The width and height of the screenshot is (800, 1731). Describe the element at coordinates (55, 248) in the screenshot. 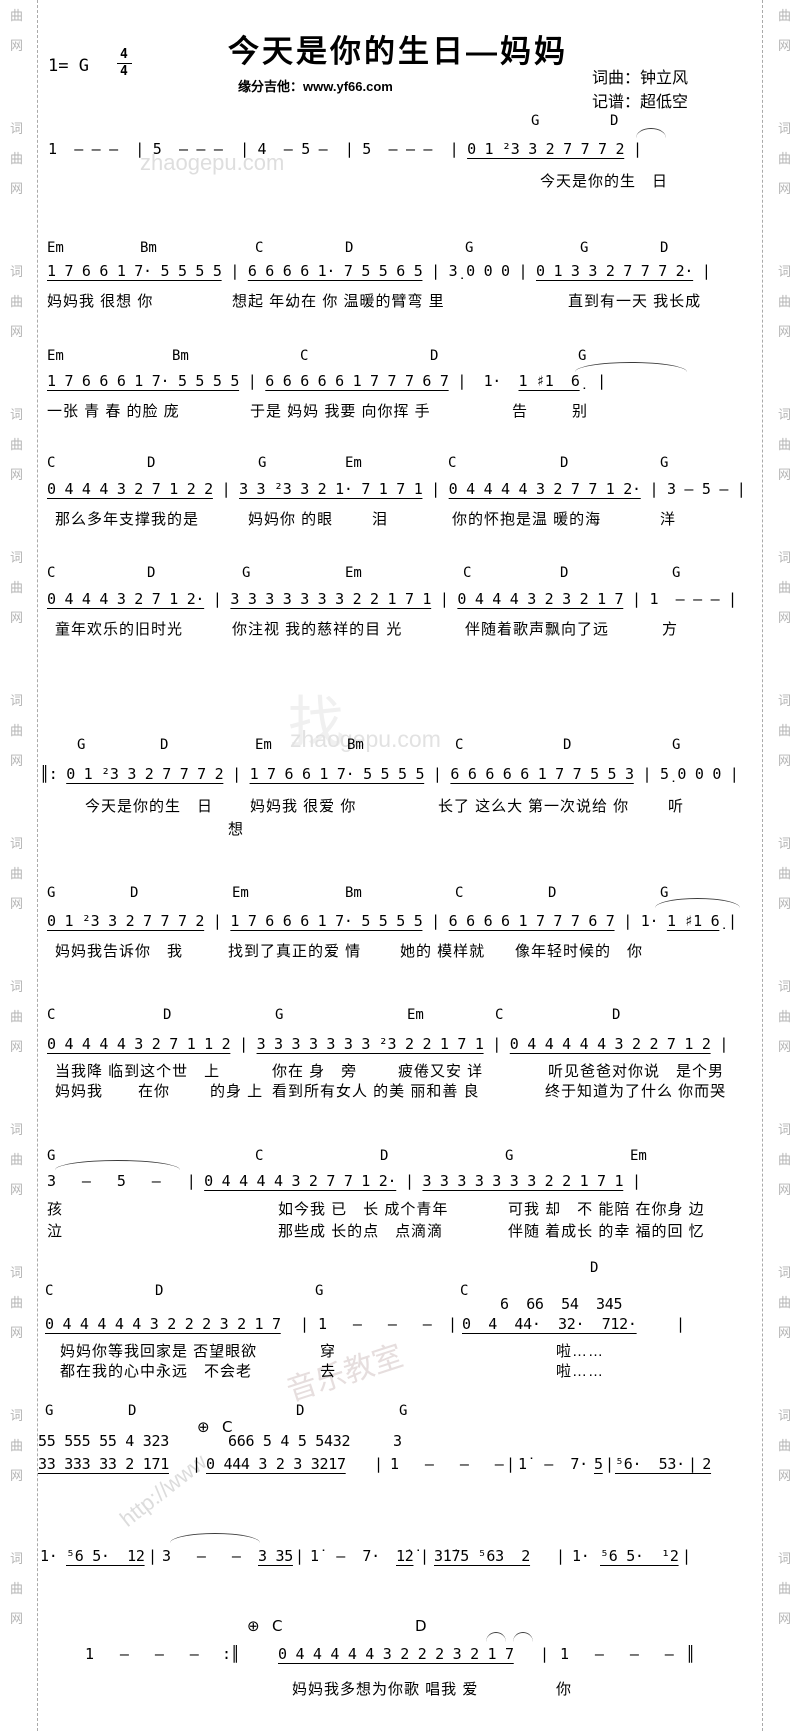

I see `chord-label: Em` at that location.